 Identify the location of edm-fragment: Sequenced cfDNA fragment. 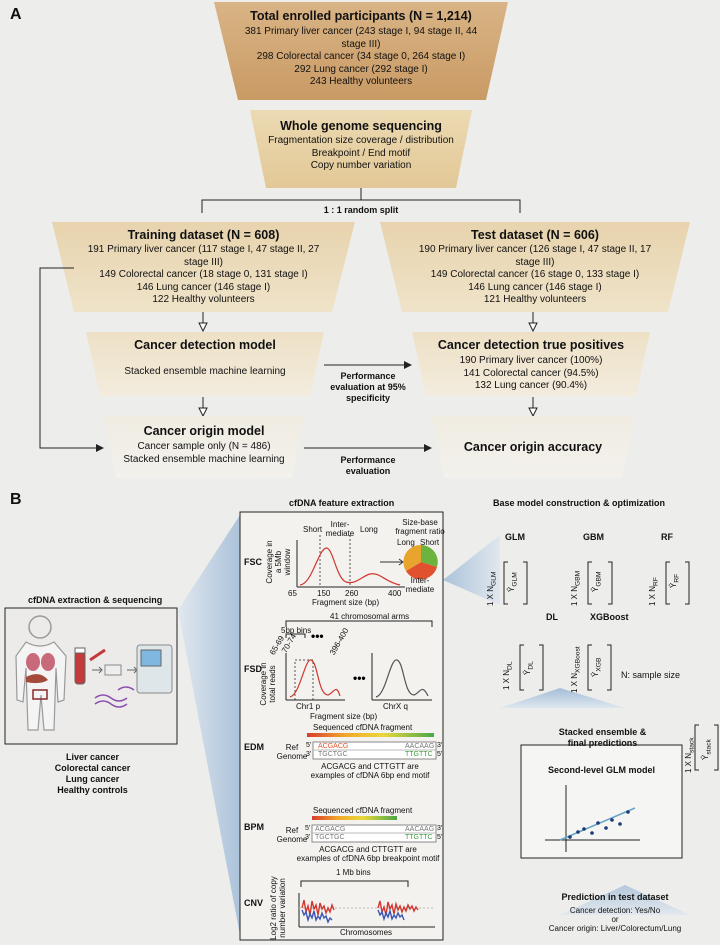
(363, 727).